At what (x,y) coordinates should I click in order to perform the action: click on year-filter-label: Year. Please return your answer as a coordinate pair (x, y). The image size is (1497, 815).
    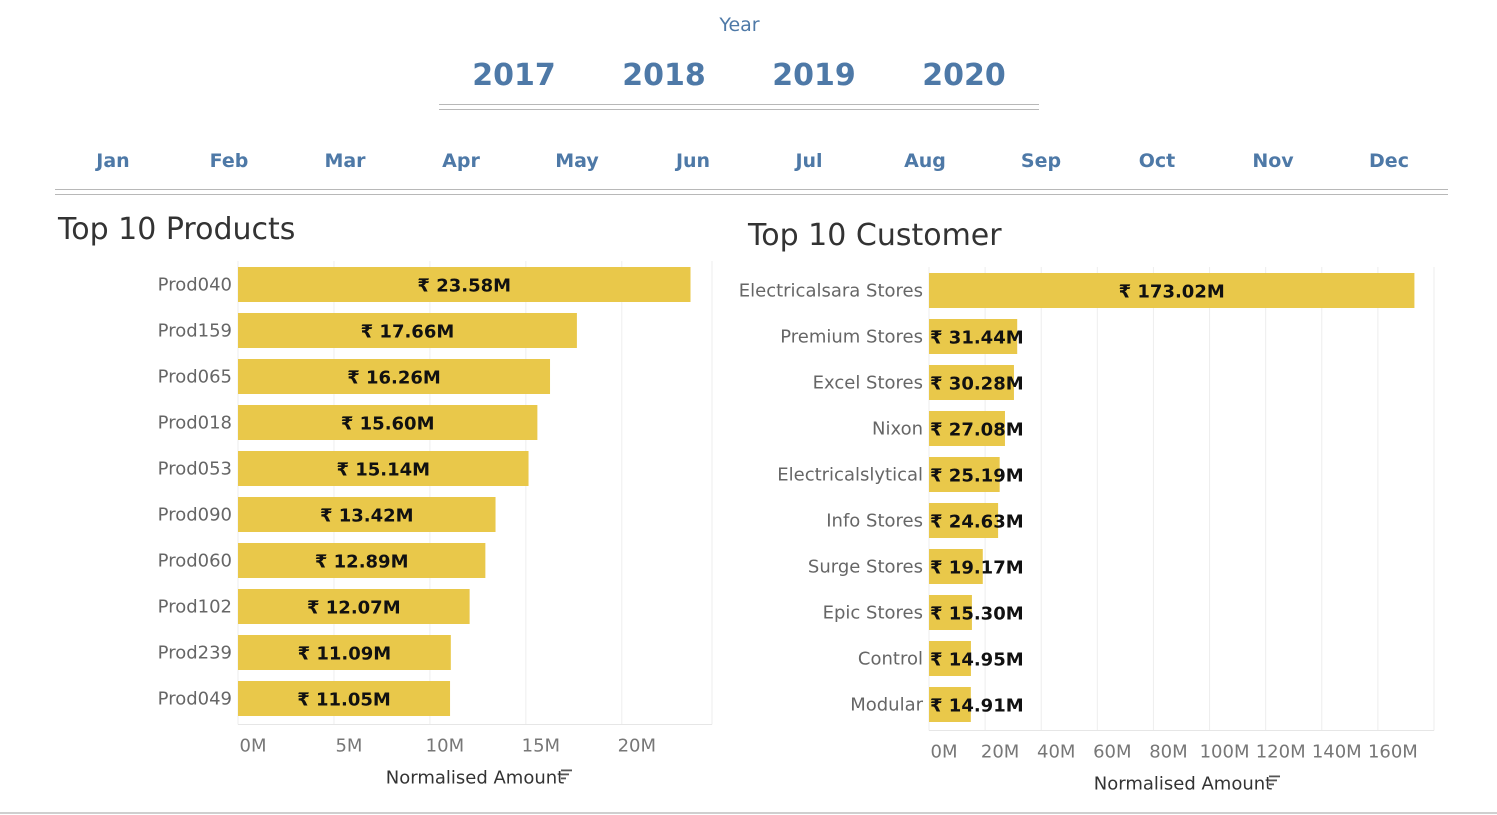
    Looking at the image, I should click on (739, 25).